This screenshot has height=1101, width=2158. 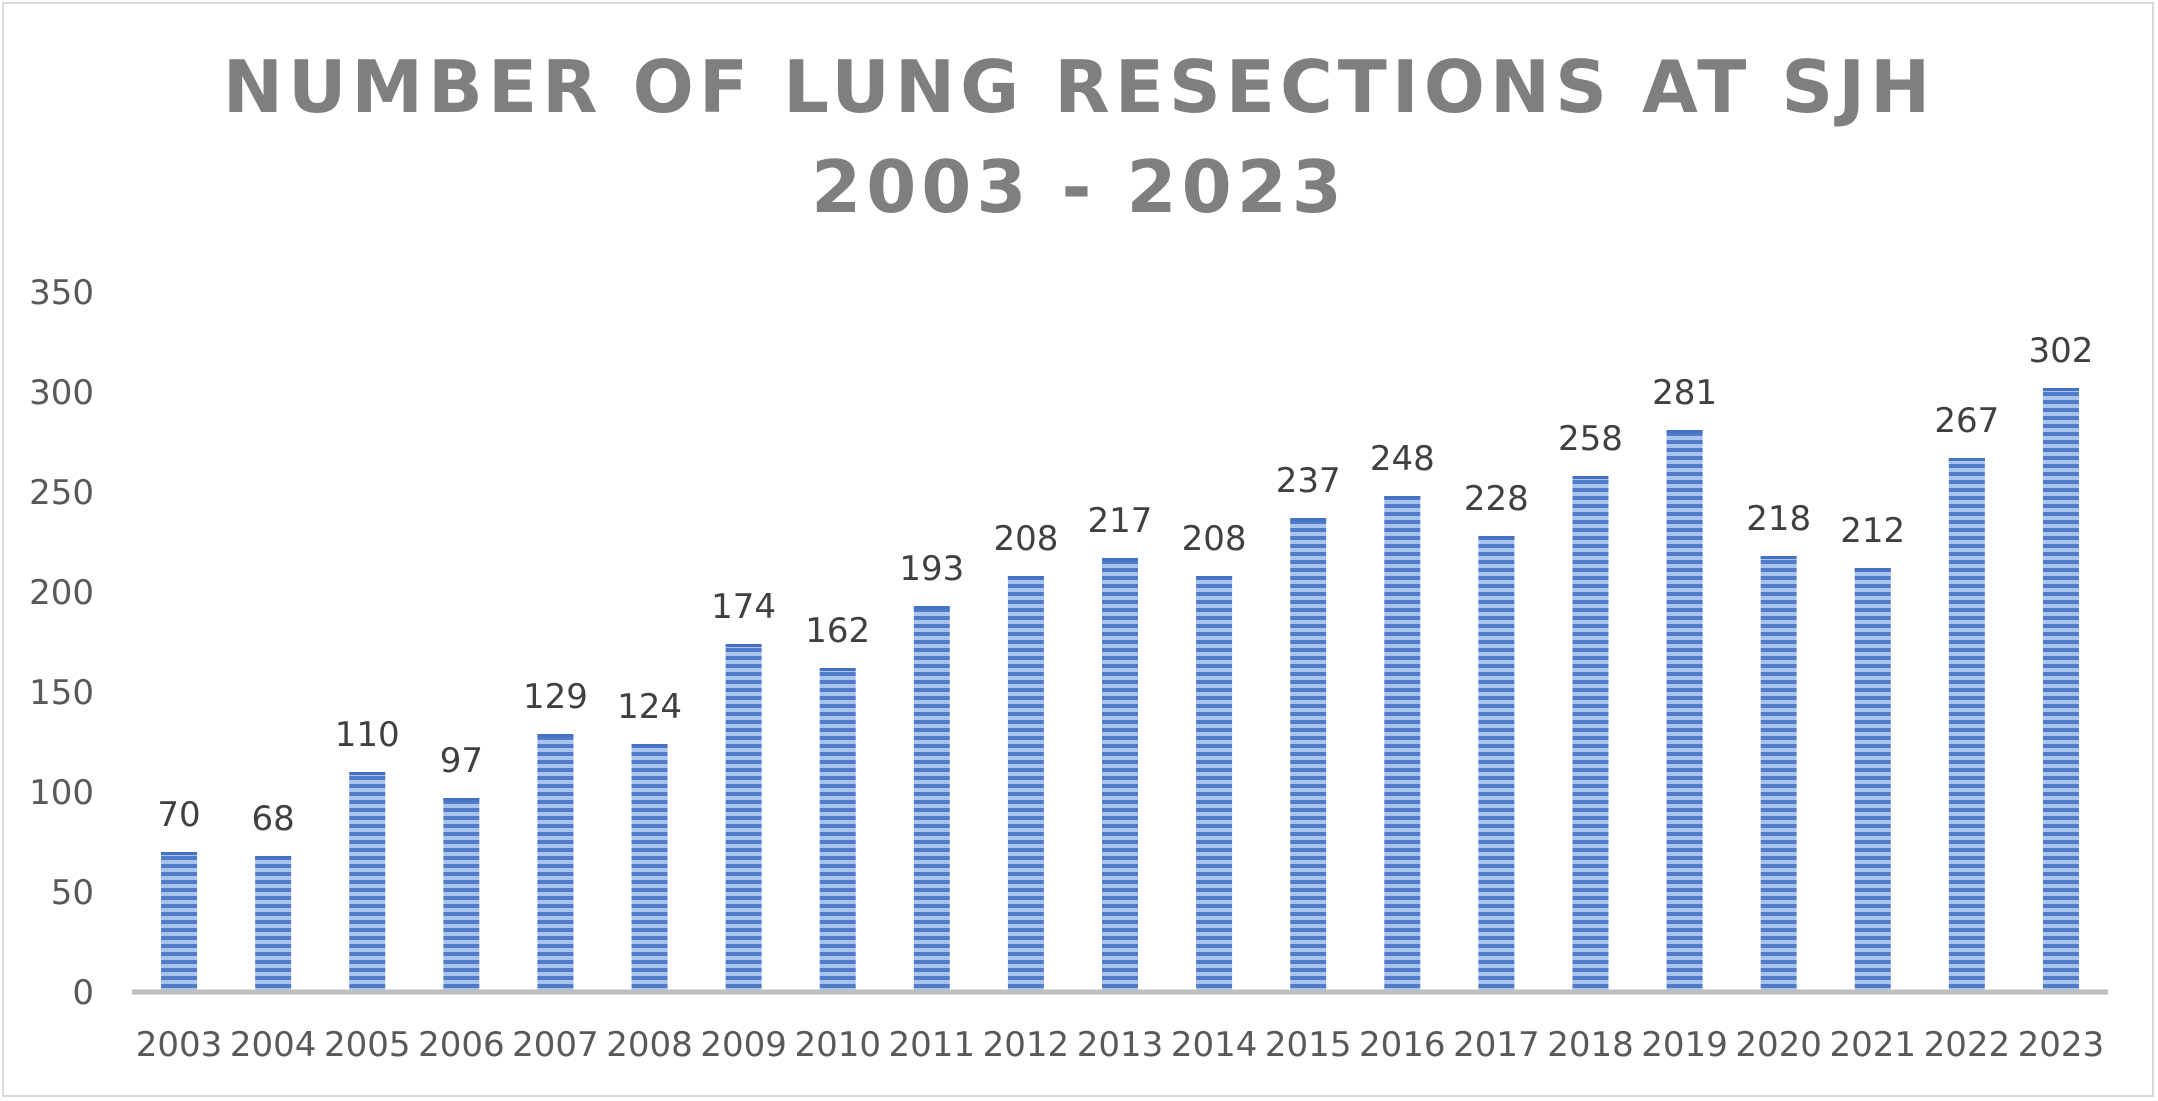 I want to click on bar-cap-2005, so click(x=367, y=773).